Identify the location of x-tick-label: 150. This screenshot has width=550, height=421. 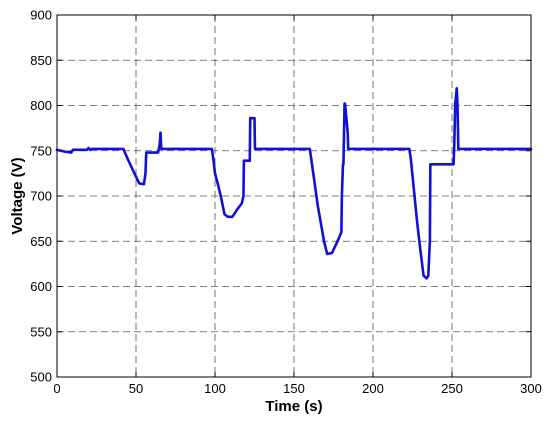
(294, 388).